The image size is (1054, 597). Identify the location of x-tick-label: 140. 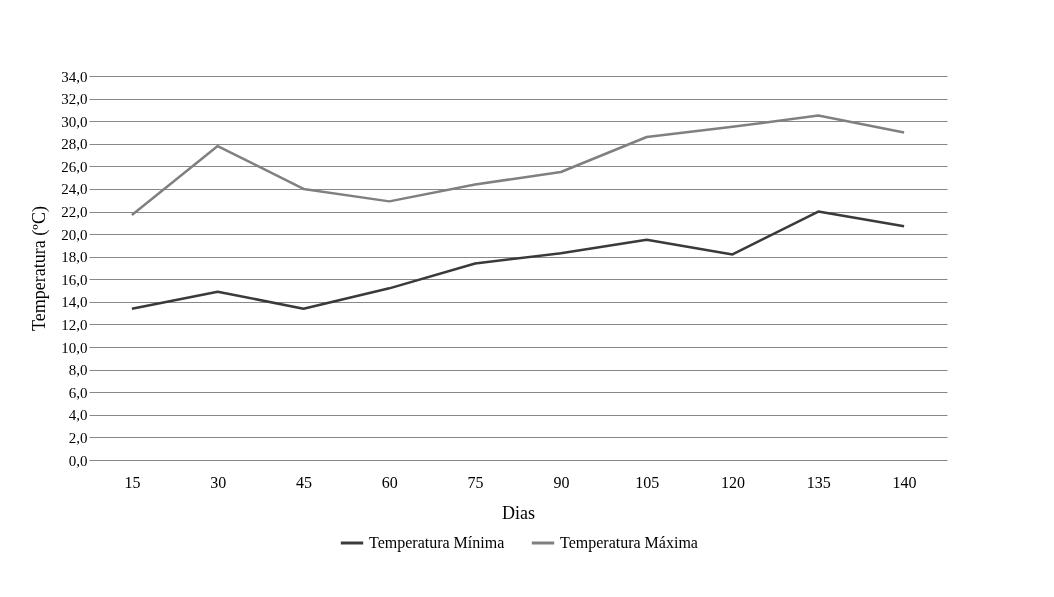
(904, 482).